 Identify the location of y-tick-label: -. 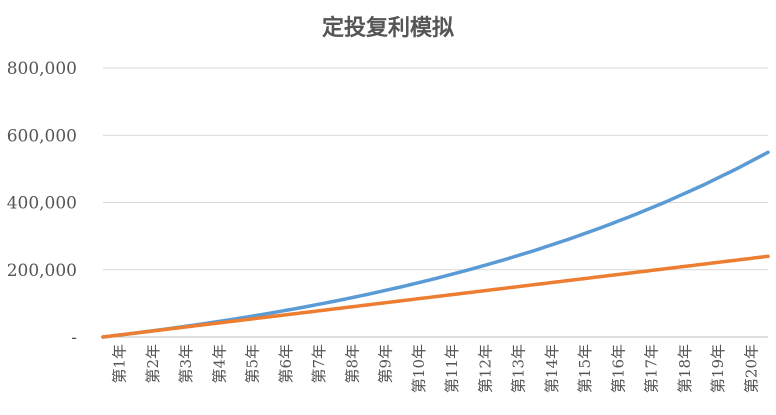
(74, 338).